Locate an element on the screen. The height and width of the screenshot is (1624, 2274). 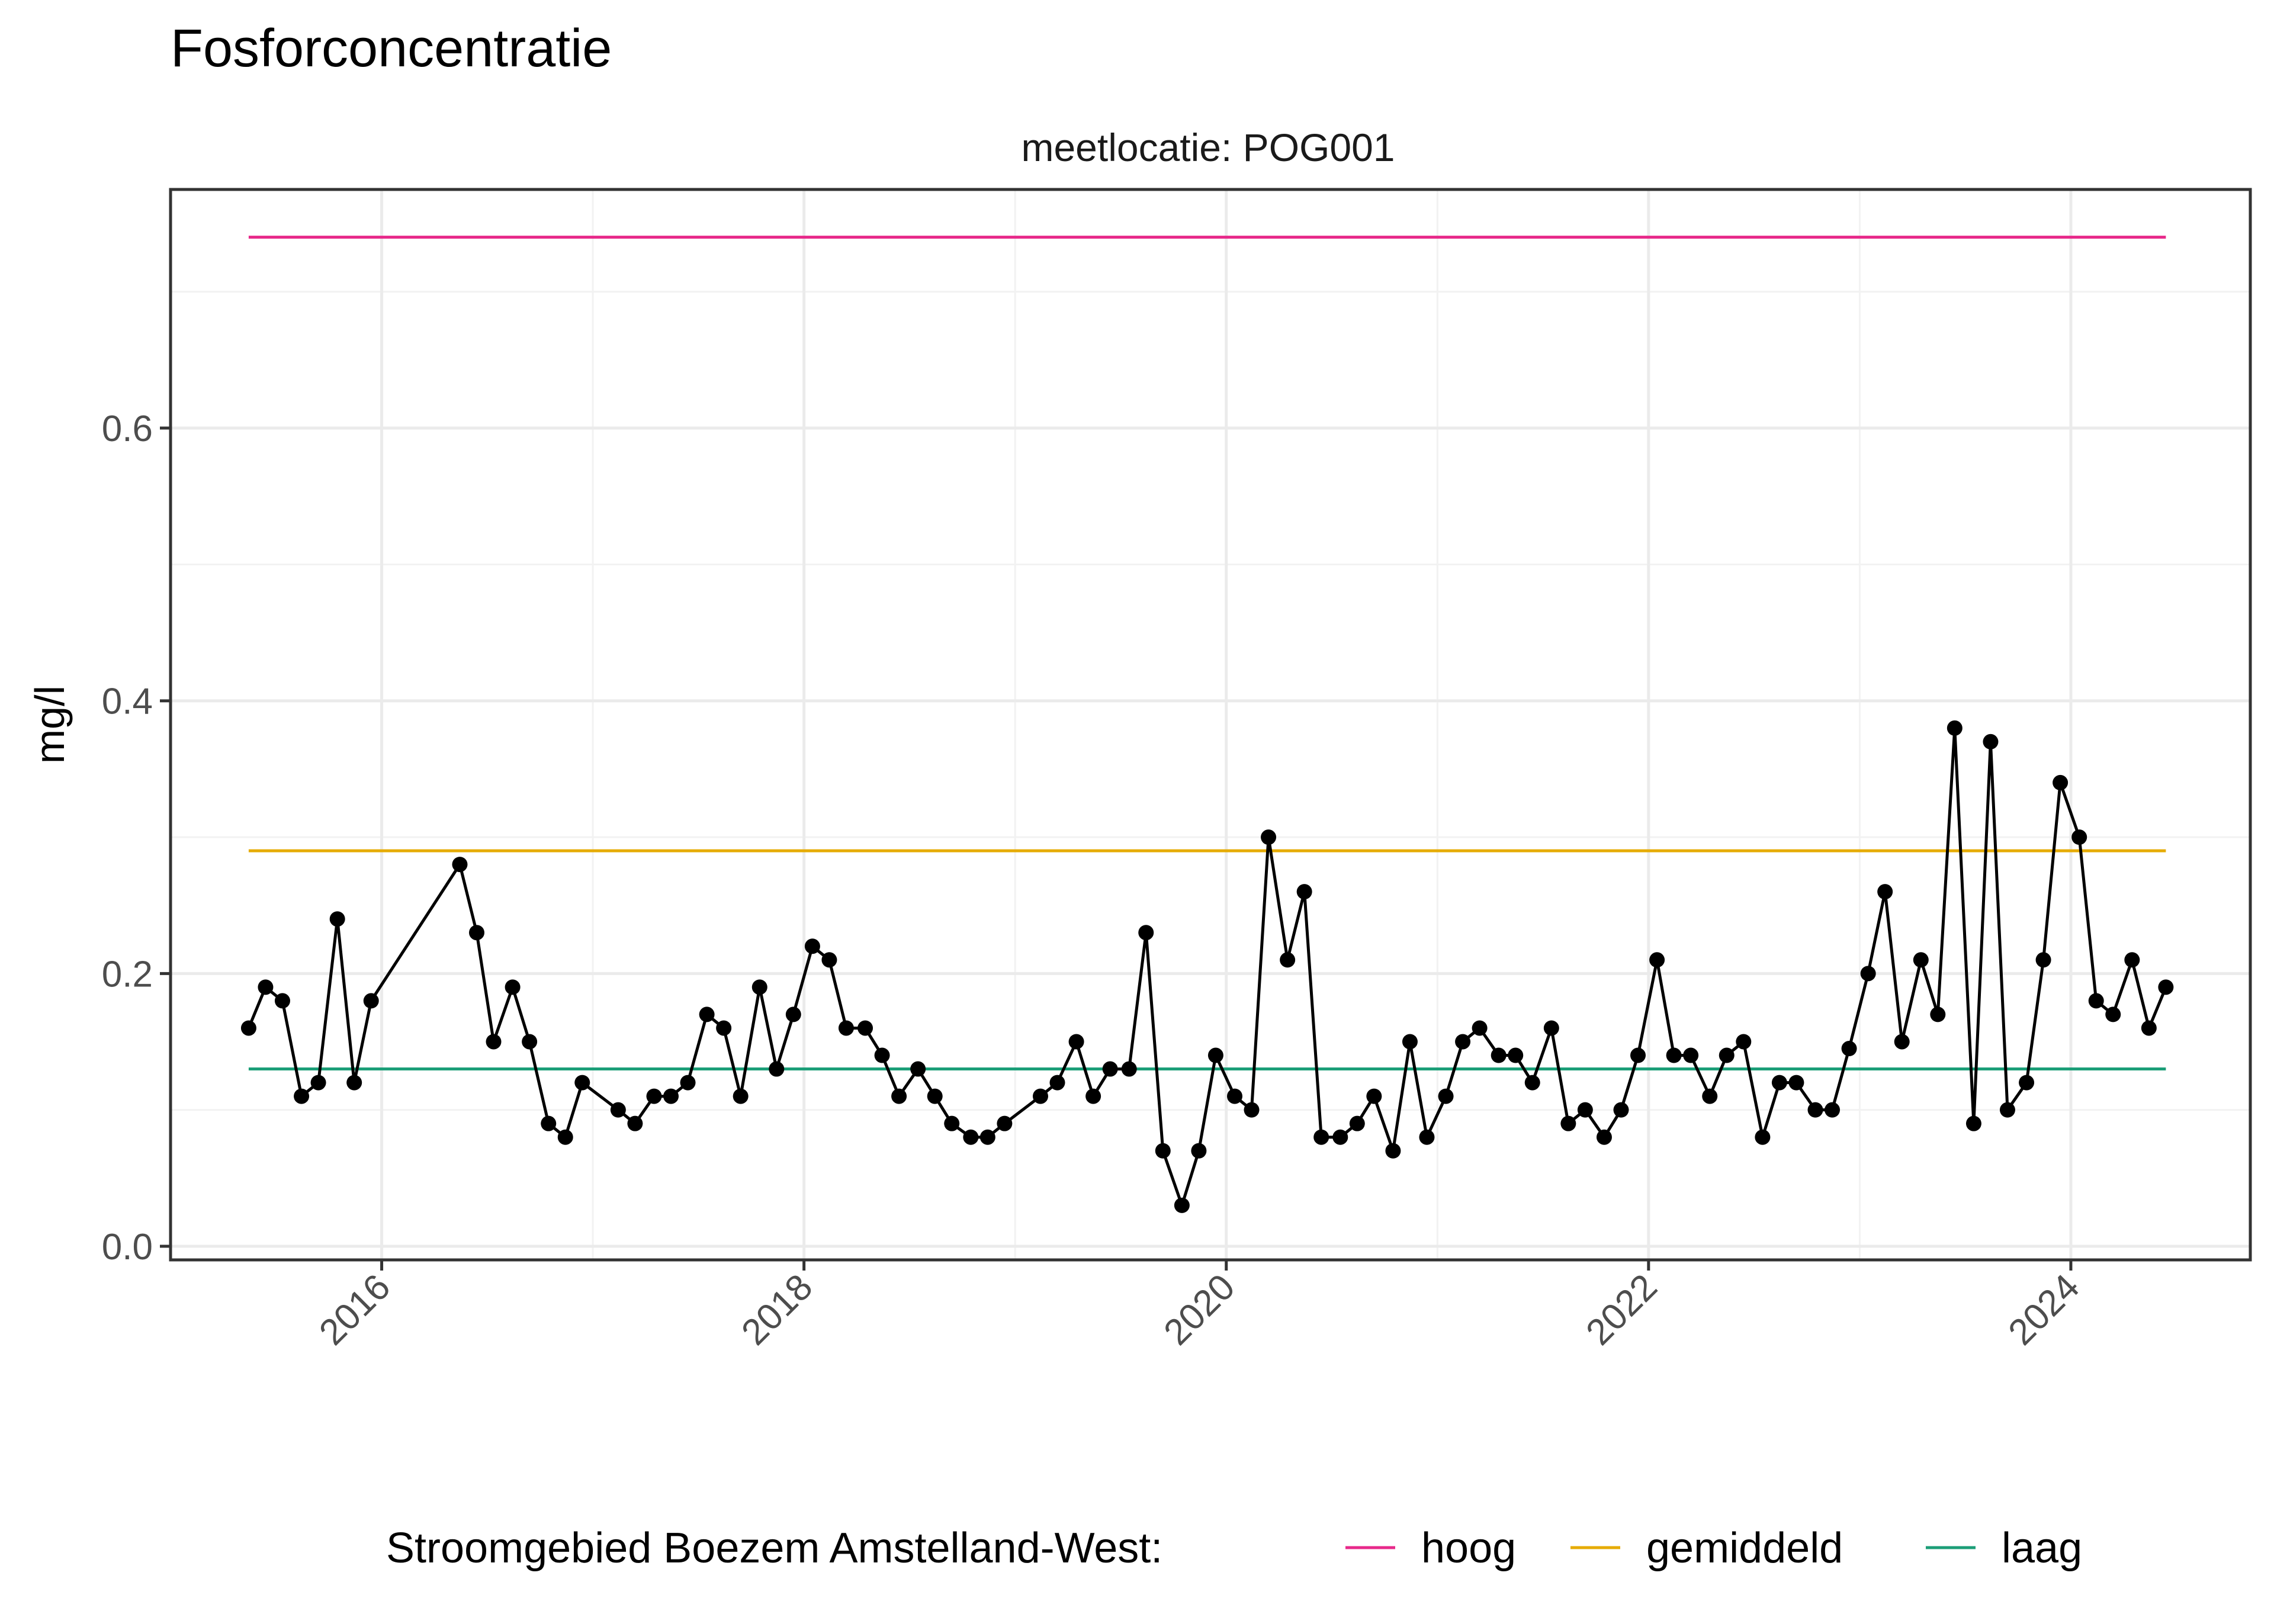
x-axis: 2016 2018 2020 2022 2024 is located at coordinates (1199, 1306).